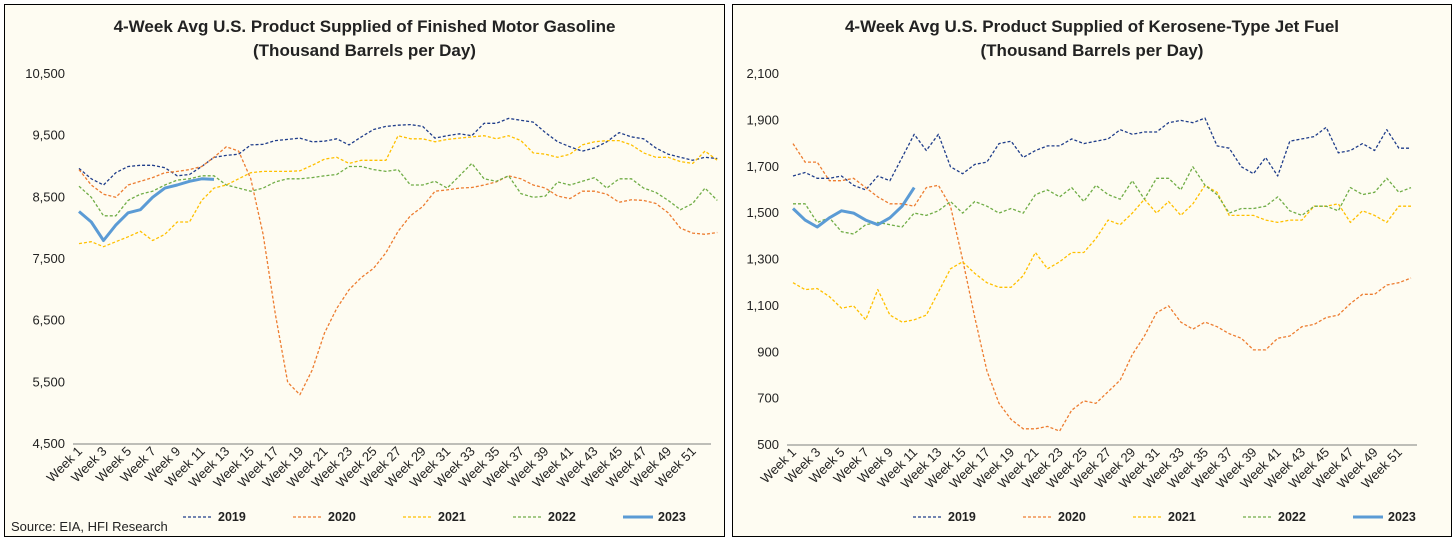  What do you see at coordinates (762, 305) in the screenshot?
I see `y-tick-label: 1,100` at bounding box center [762, 305].